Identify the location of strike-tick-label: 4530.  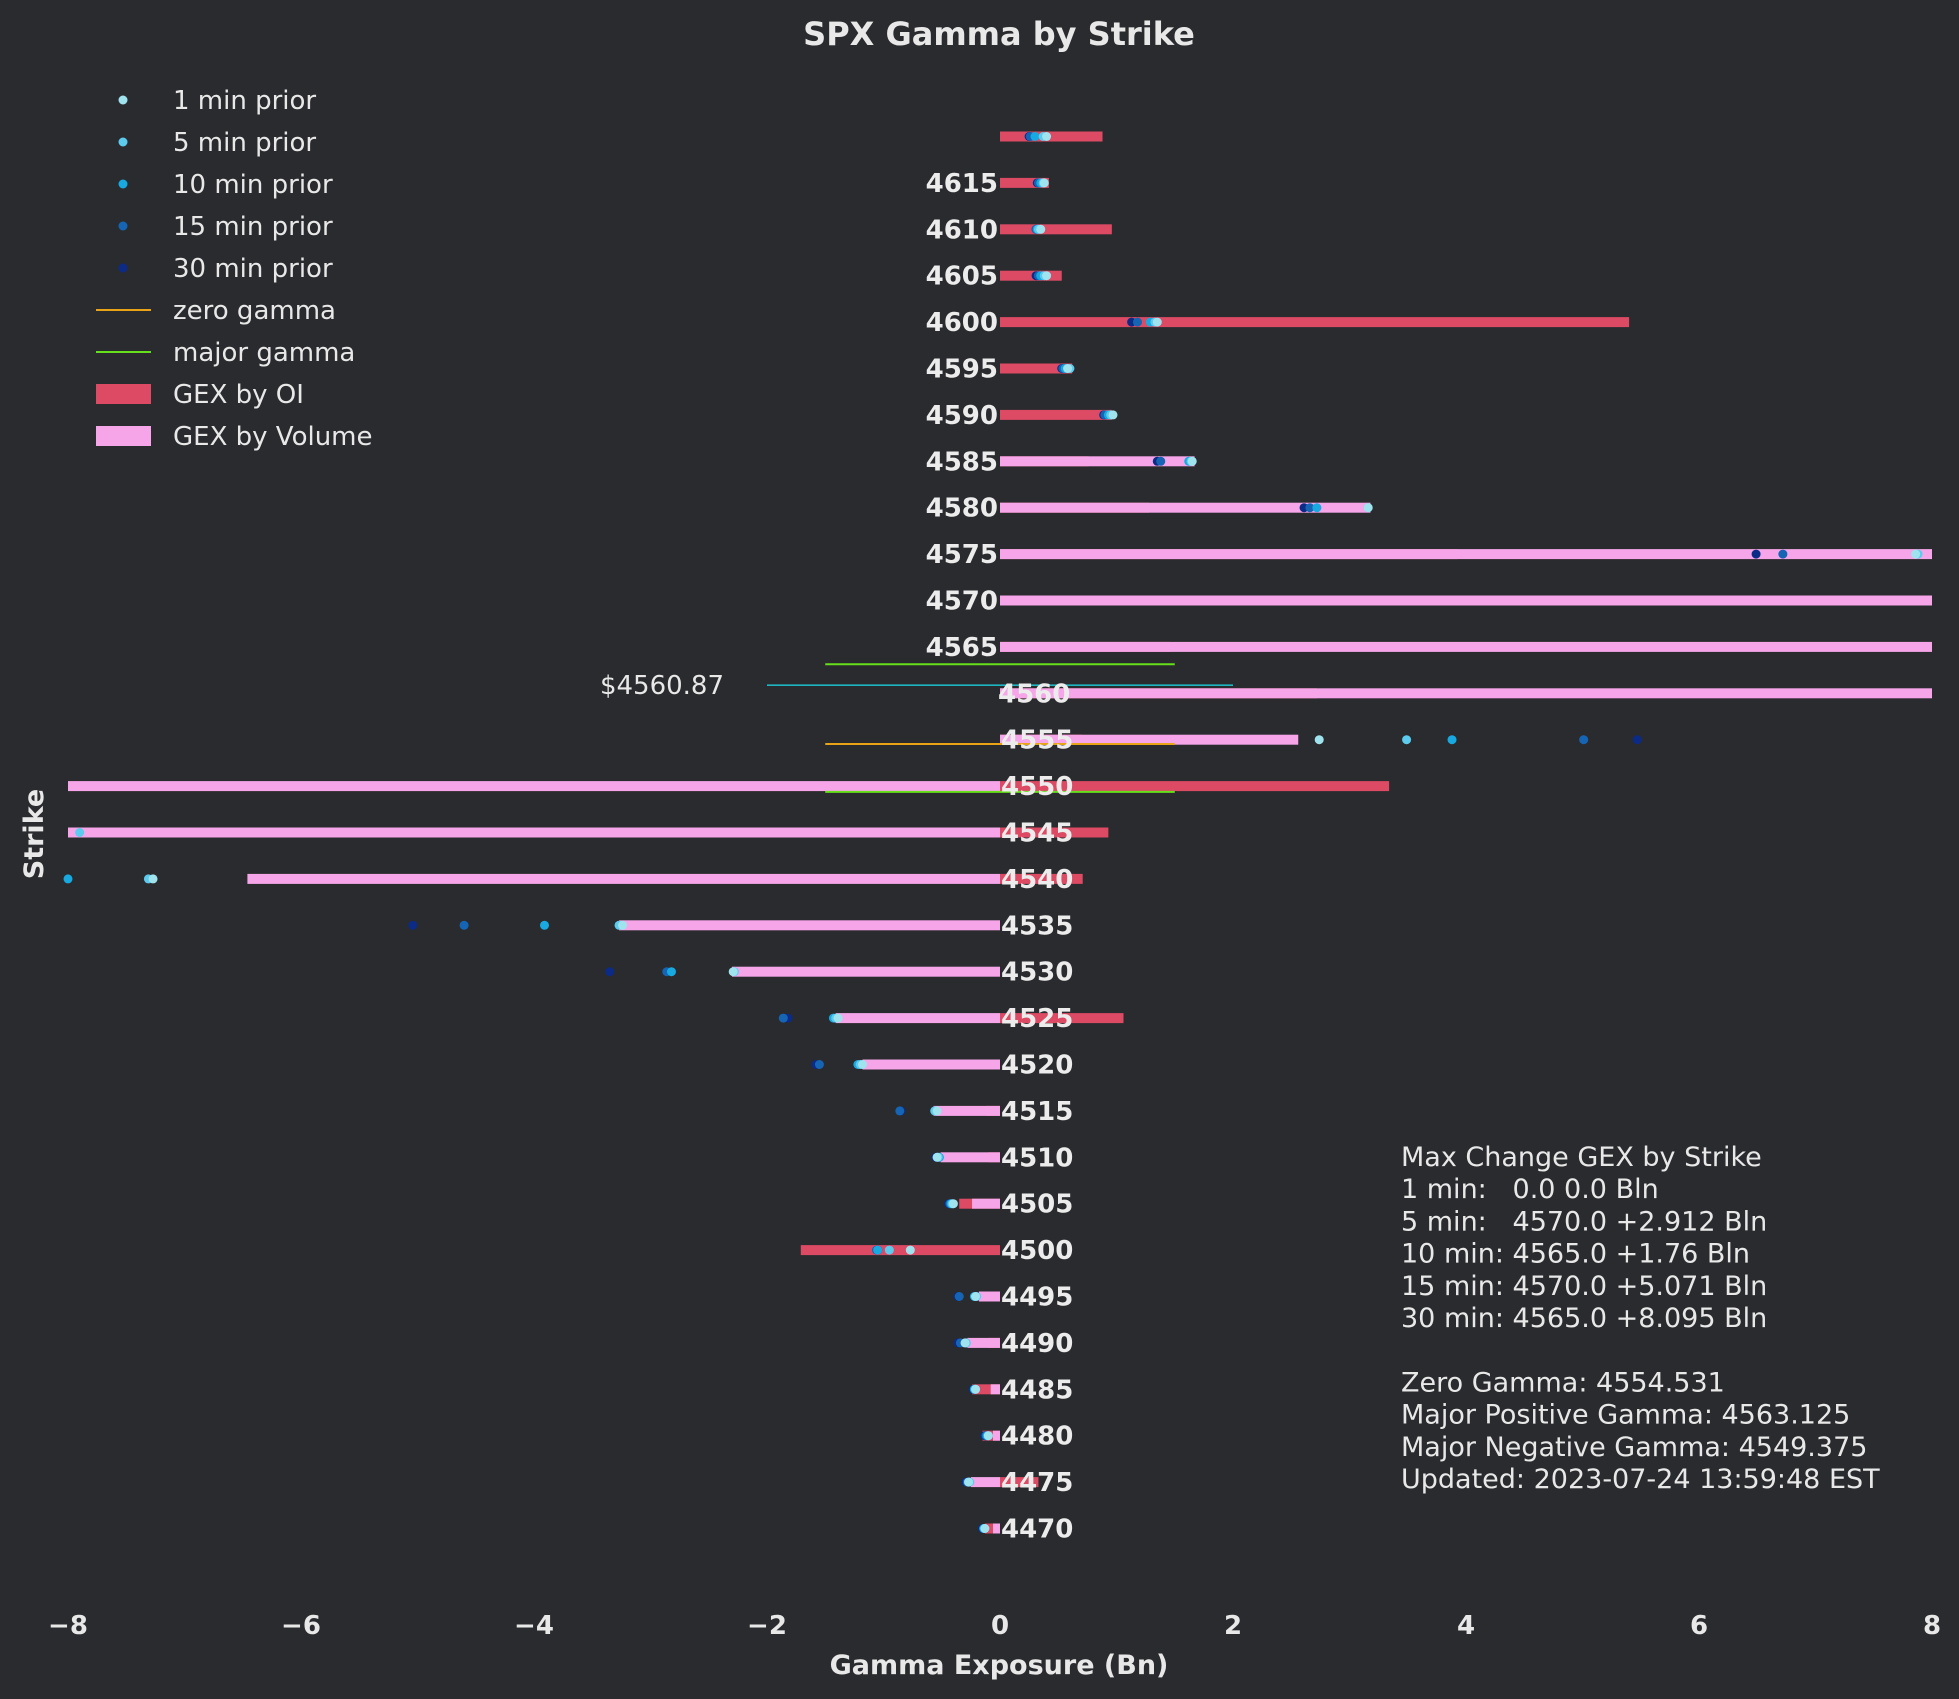
(1037, 973).